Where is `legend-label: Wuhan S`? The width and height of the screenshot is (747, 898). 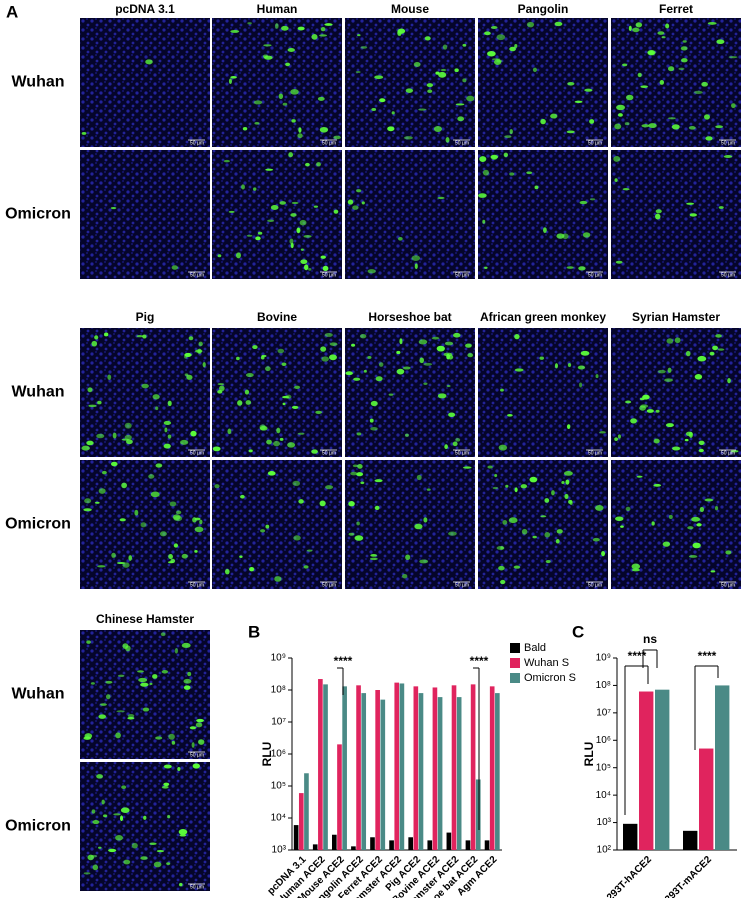
legend-label: Wuhan S is located at coordinates (546, 663).